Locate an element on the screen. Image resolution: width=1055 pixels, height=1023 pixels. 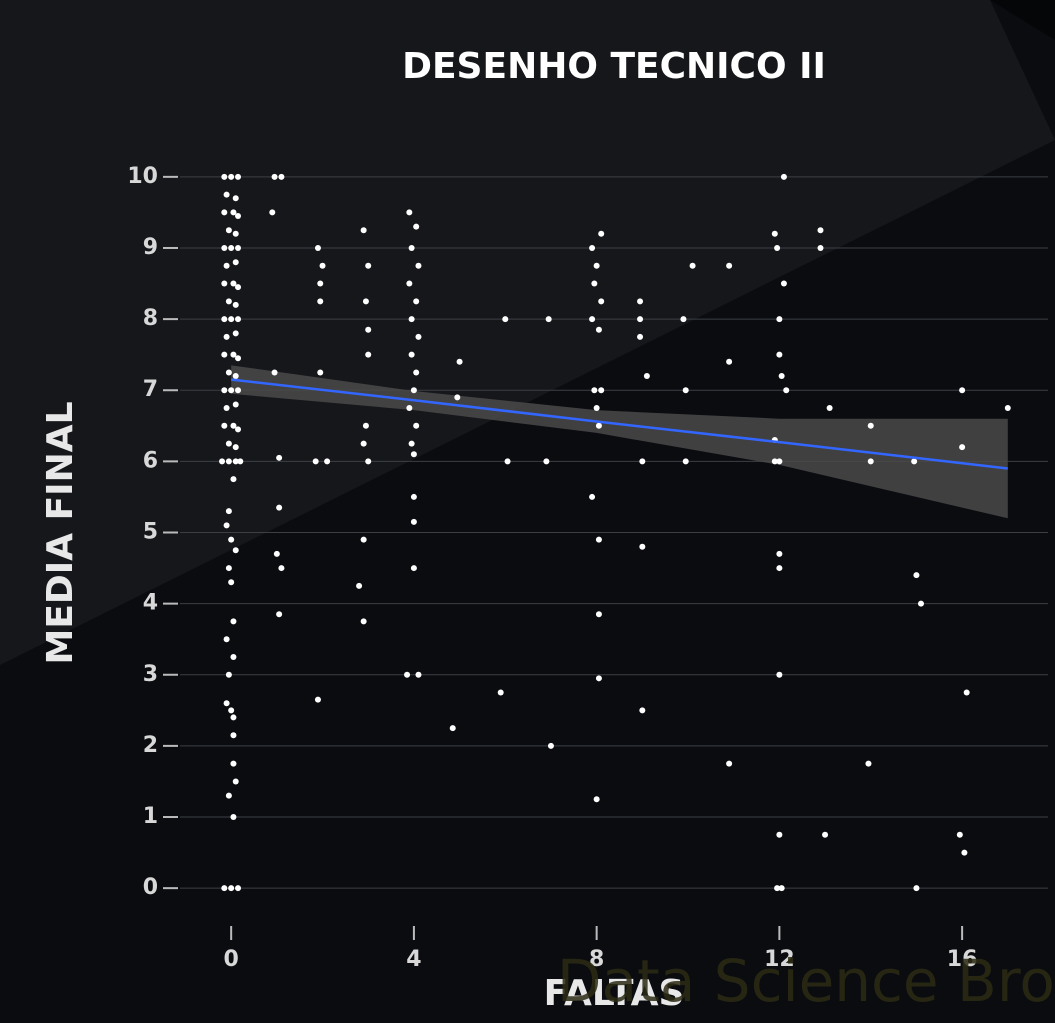
chart-title: DESENHO TECNICO II is located at coordinates (614, 66).